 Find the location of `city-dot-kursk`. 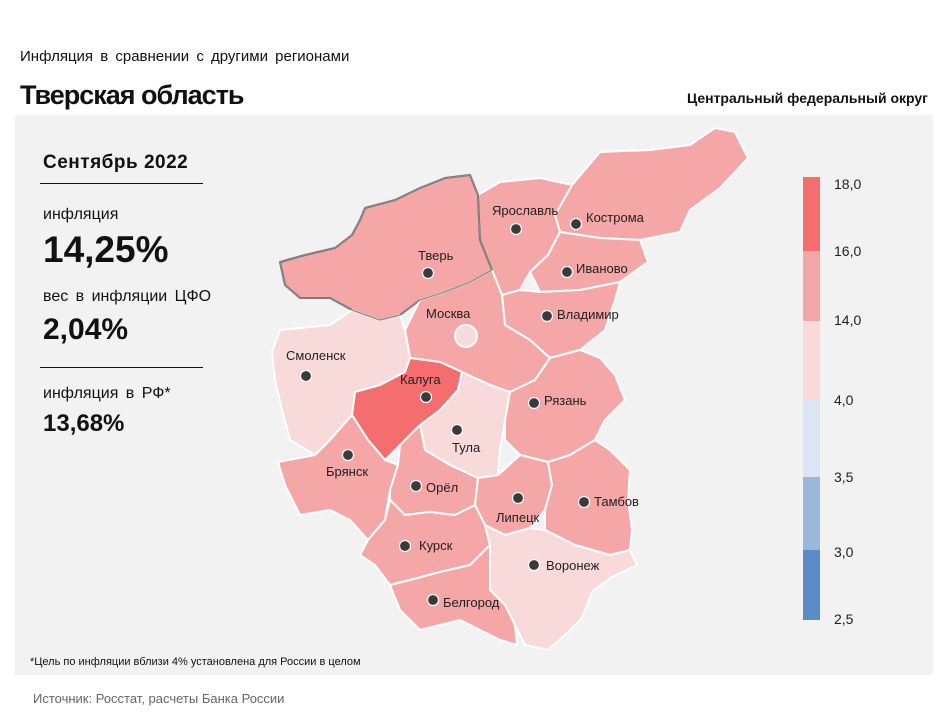

city-dot-kursk is located at coordinates (405, 546).